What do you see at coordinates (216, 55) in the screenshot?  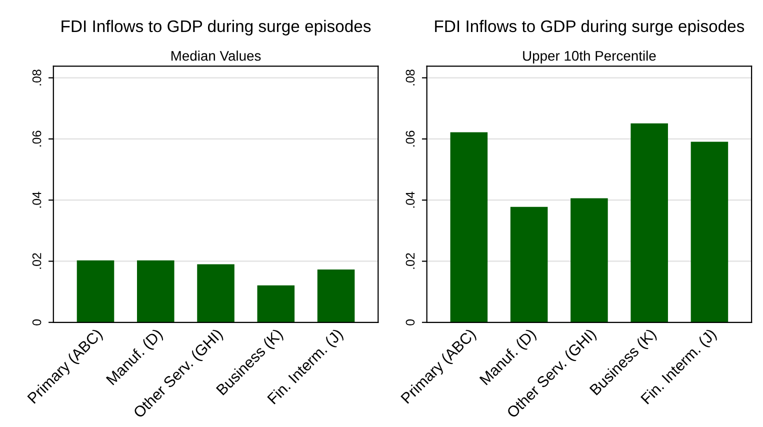 I see `chart-subtitle: Median Values` at bounding box center [216, 55].